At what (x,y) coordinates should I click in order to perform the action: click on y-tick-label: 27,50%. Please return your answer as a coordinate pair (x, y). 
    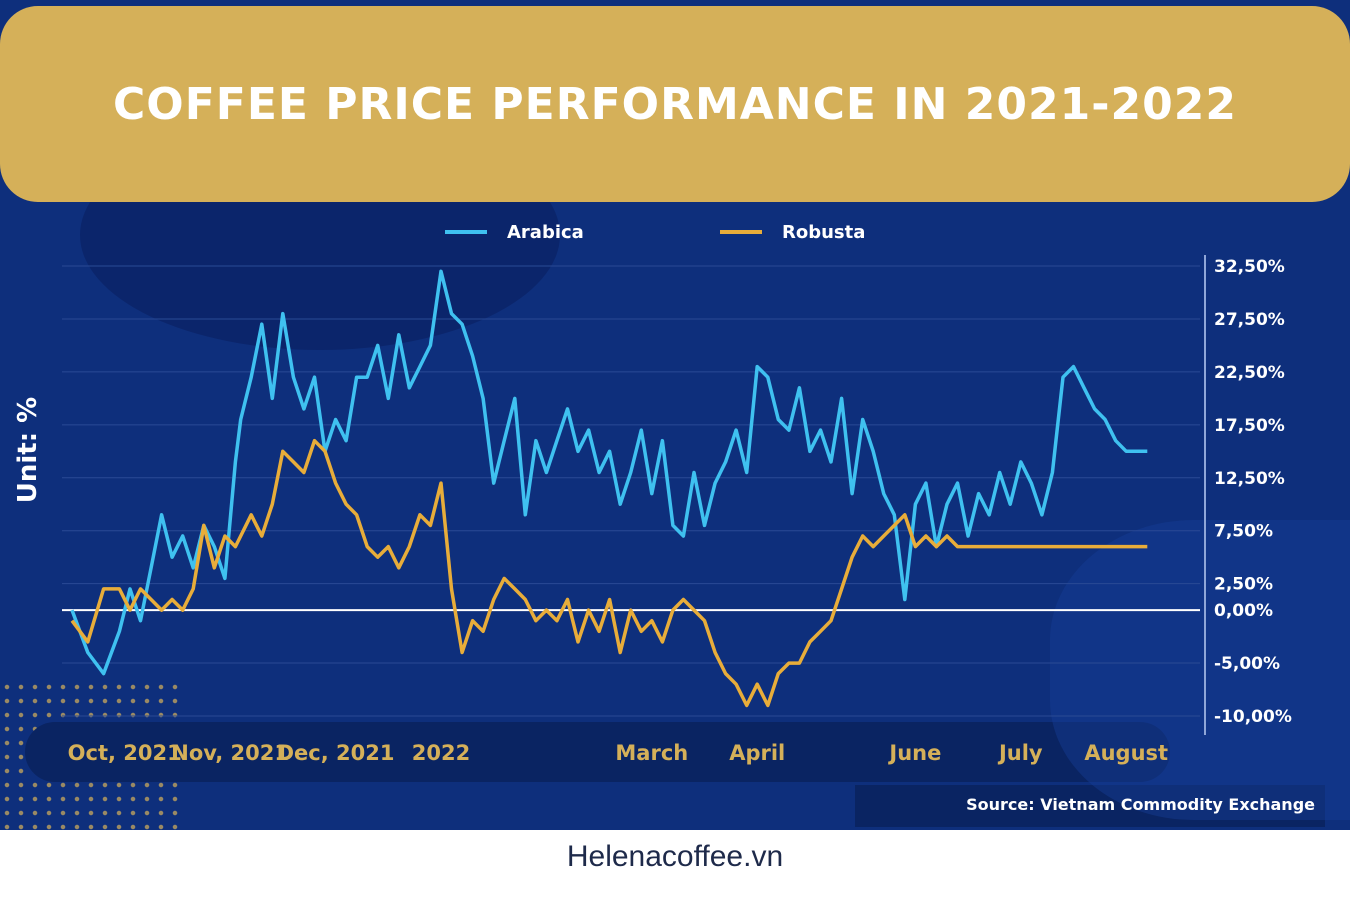
    Looking at the image, I should click on (1249, 320).